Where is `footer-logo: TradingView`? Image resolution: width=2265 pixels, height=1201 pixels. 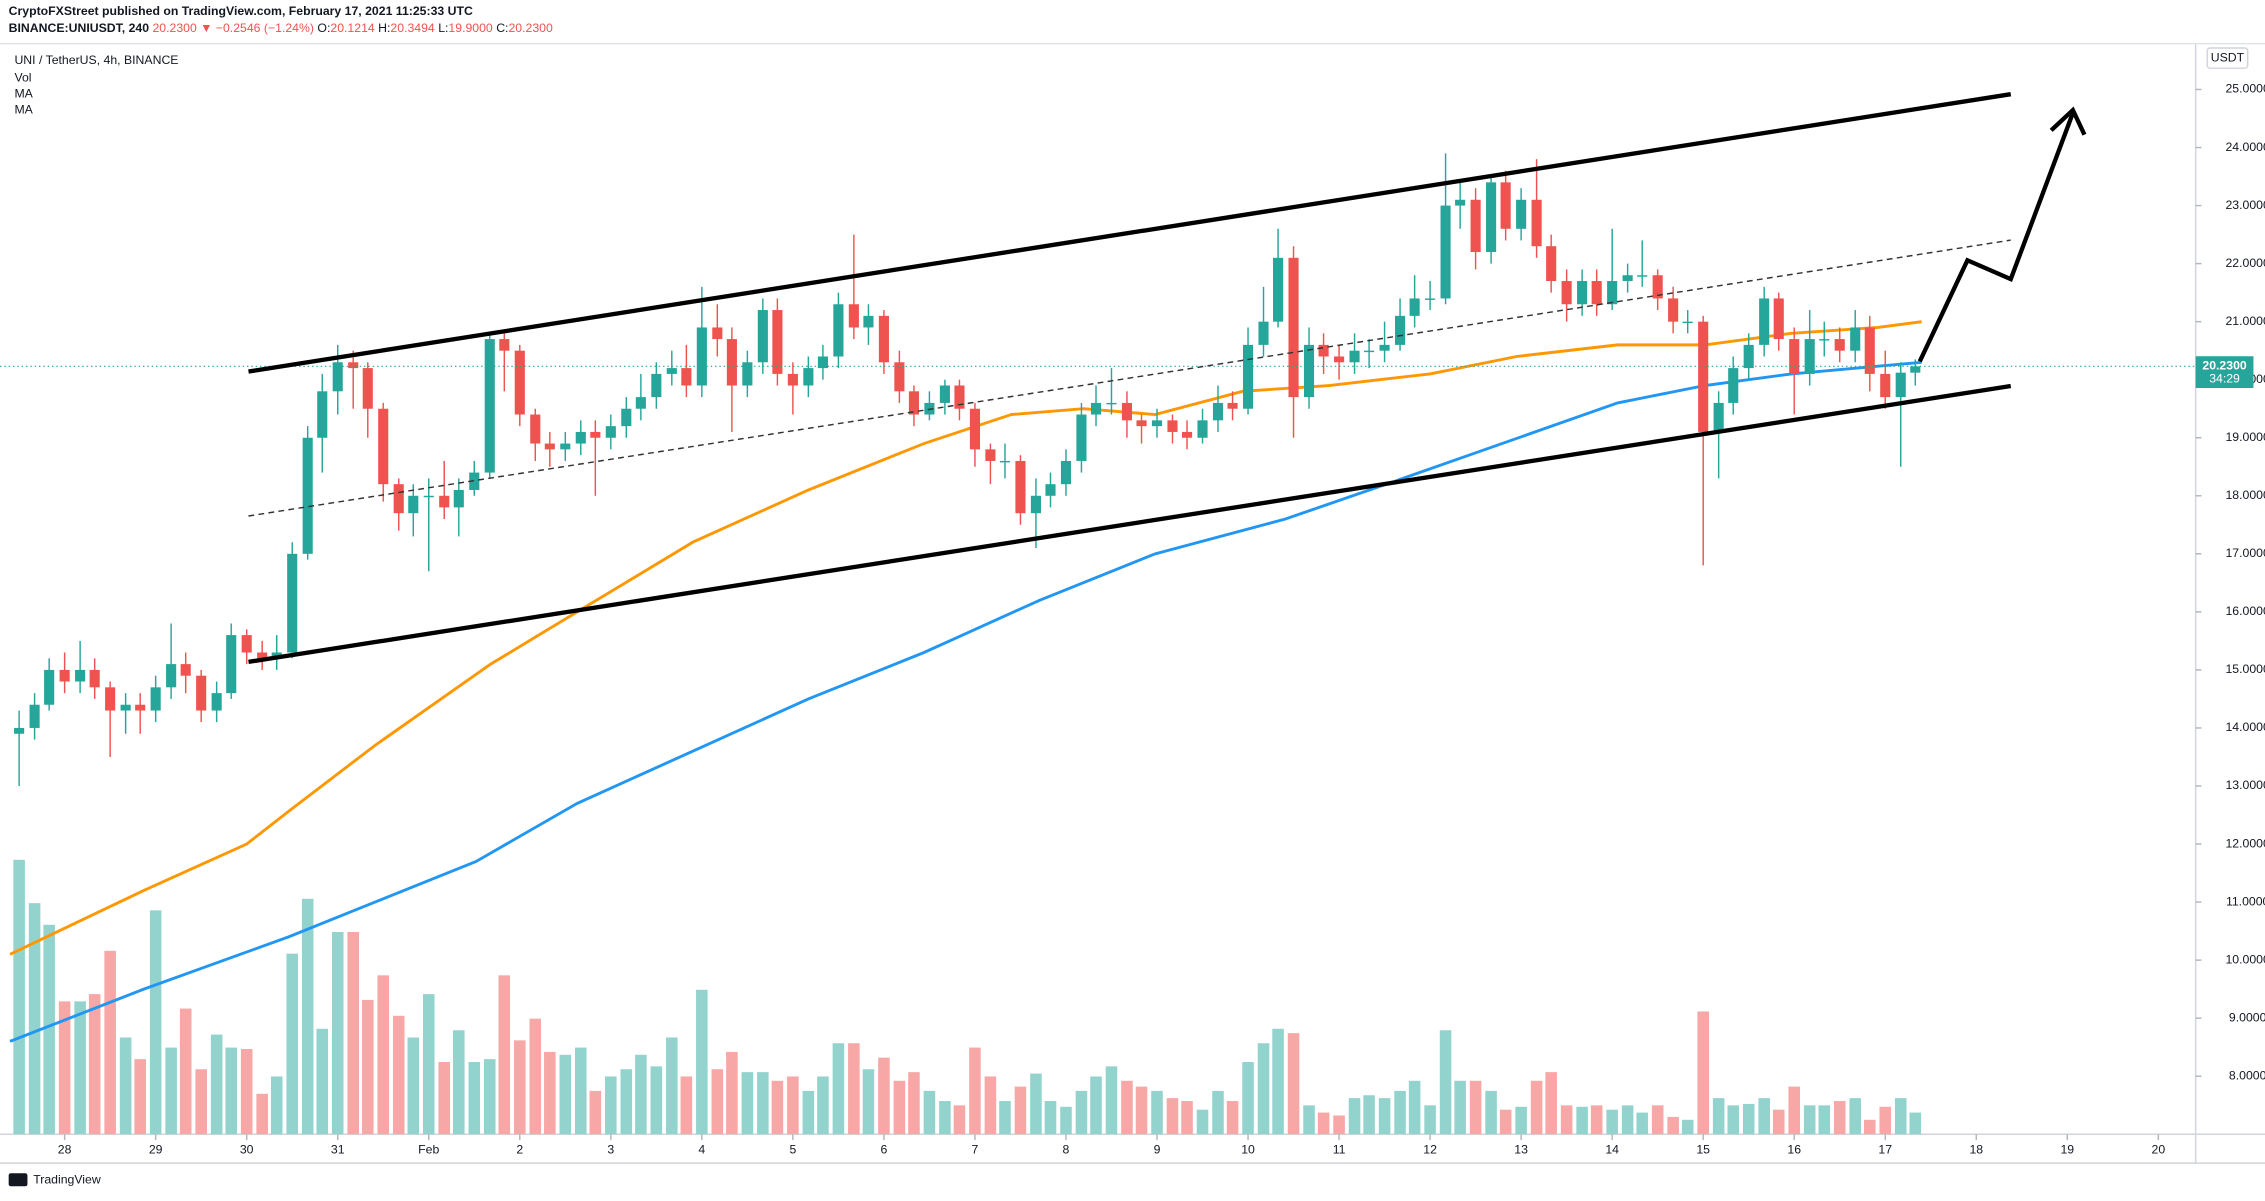 footer-logo: TradingView is located at coordinates (54, 1180).